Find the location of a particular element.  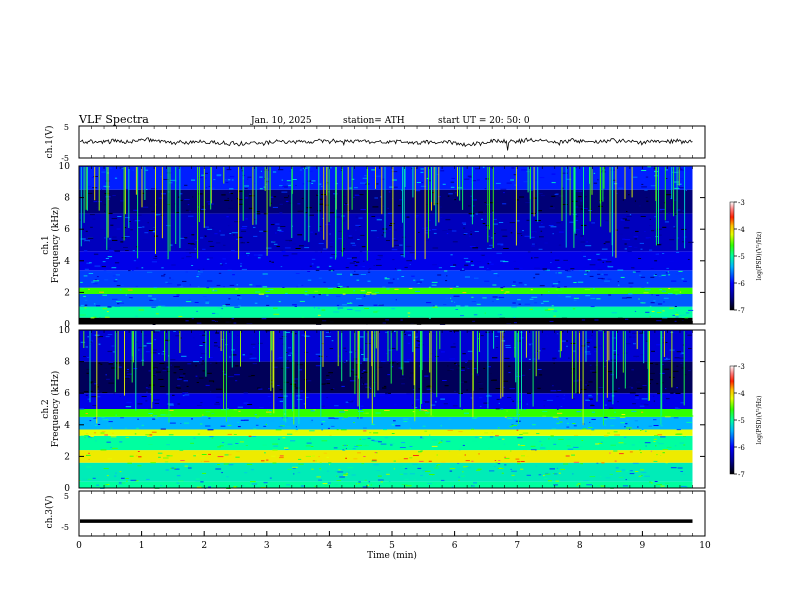

ch2-spectrogram-band is located at coordinates (386, 423).